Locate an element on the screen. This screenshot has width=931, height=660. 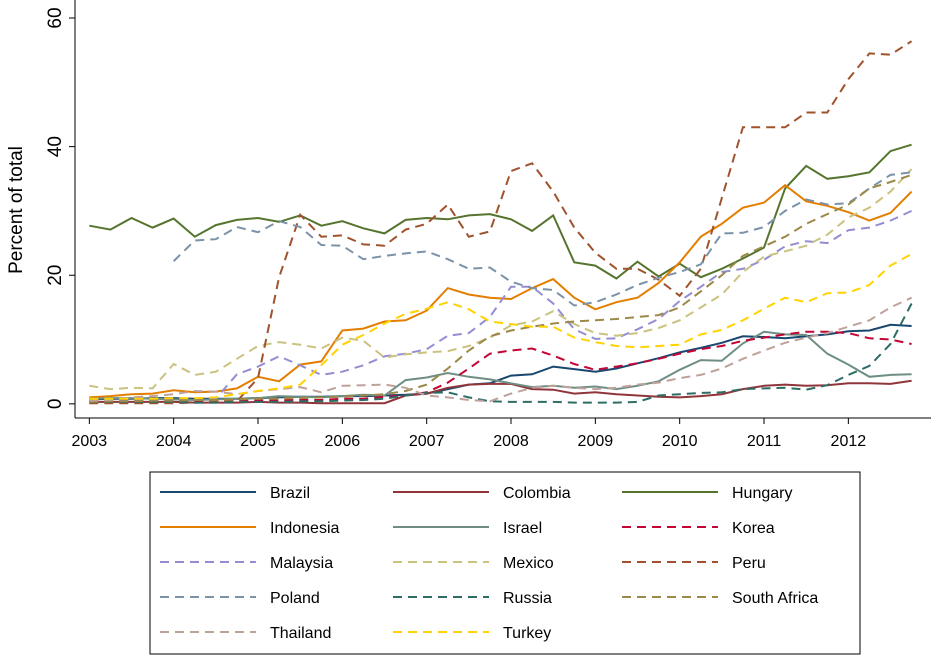
legend-label: Turkey is located at coordinates (527, 633).